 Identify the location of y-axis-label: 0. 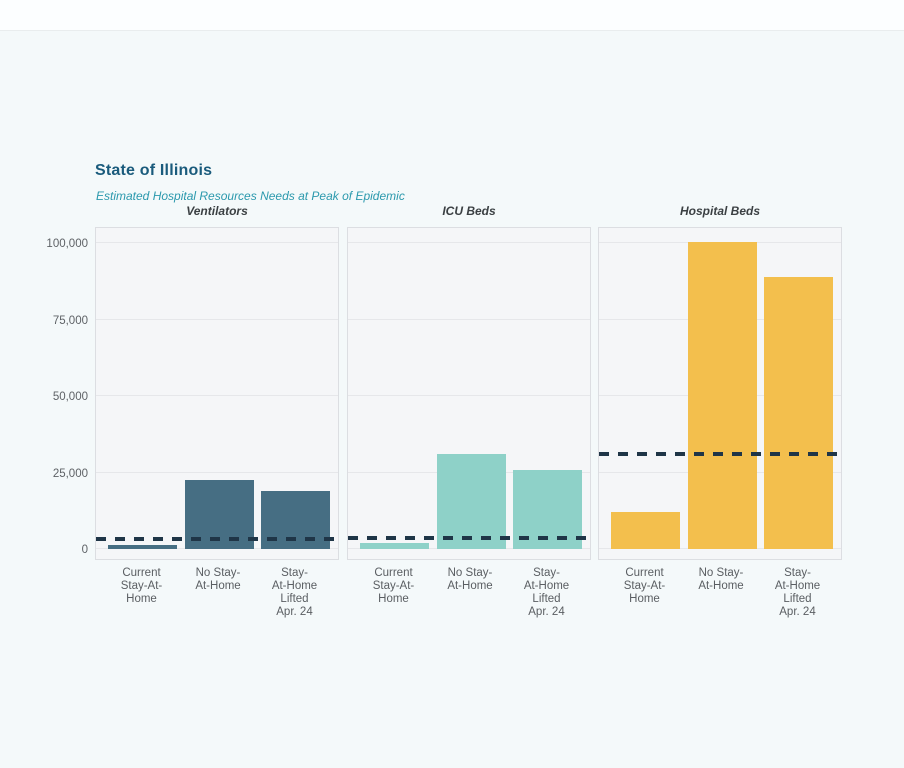
(84, 550).